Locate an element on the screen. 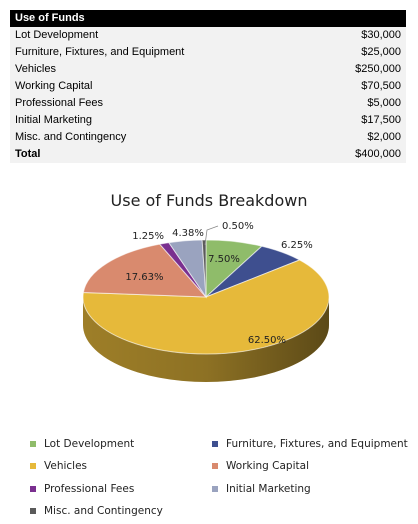 The image size is (418, 524). table-row: Working Capital $70,500 is located at coordinates (208, 86).